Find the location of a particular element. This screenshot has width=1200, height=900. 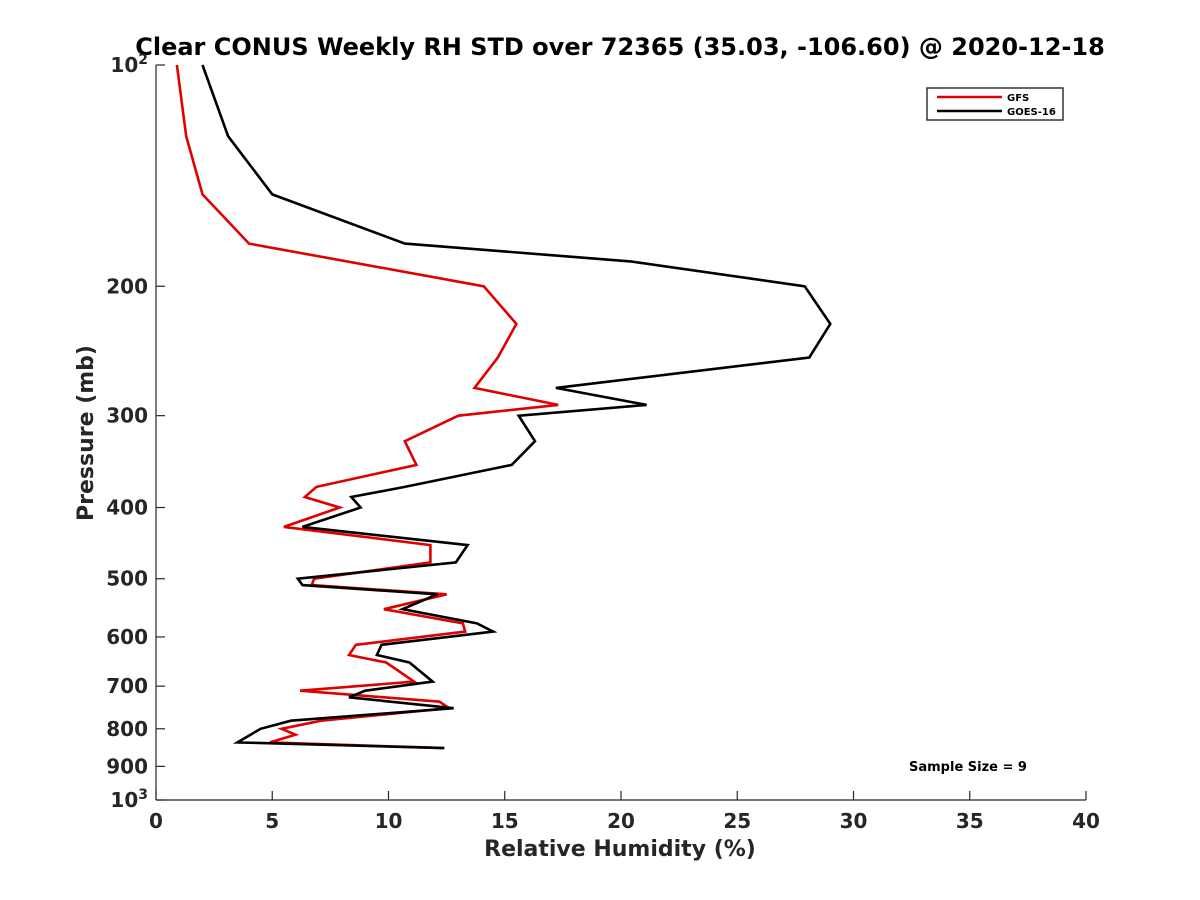

x-tick-label: 20 is located at coordinates (621, 821).